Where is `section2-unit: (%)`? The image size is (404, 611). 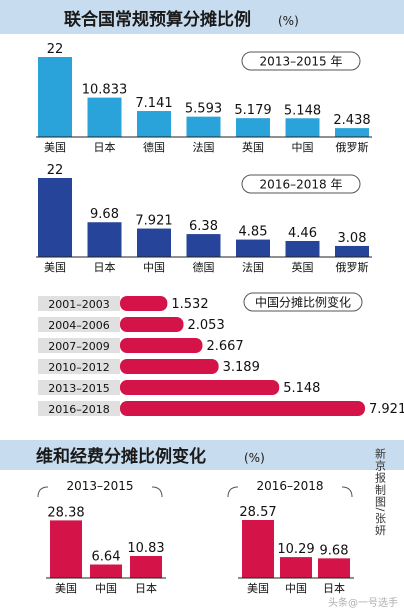
section2-unit: (%) is located at coordinates (254, 458).